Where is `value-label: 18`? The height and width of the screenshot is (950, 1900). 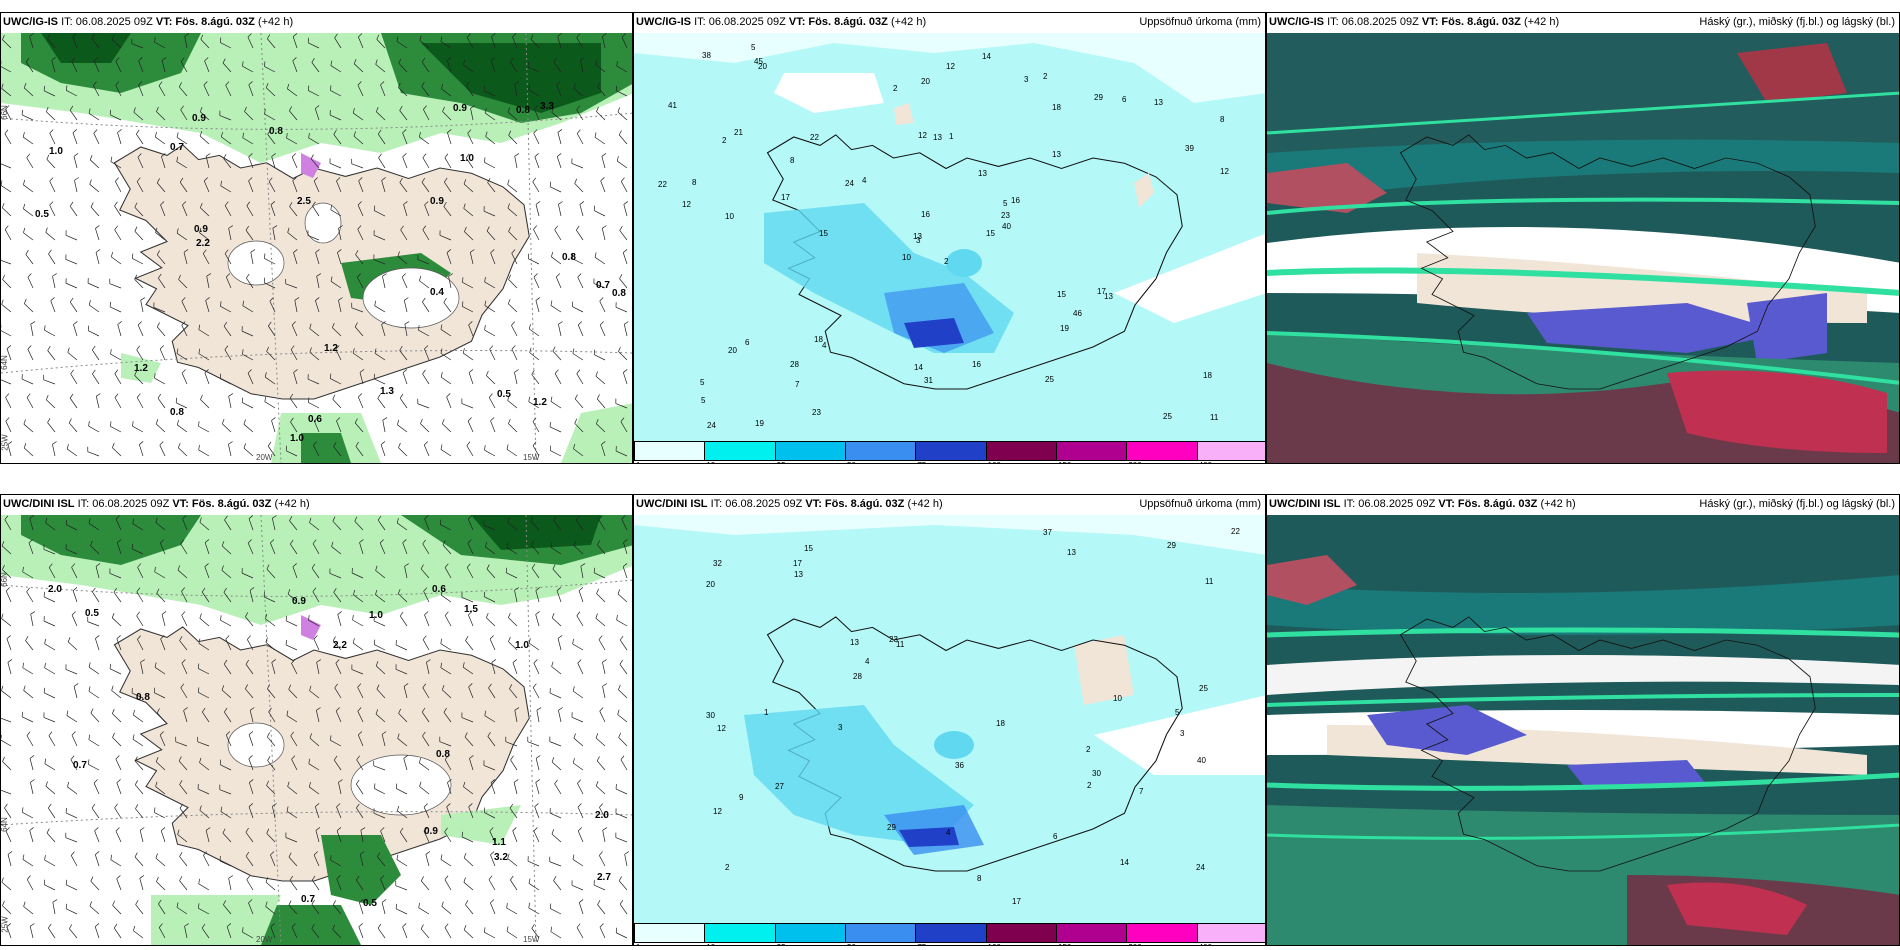
value-label: 18 is located at coordinates (1207, 375).